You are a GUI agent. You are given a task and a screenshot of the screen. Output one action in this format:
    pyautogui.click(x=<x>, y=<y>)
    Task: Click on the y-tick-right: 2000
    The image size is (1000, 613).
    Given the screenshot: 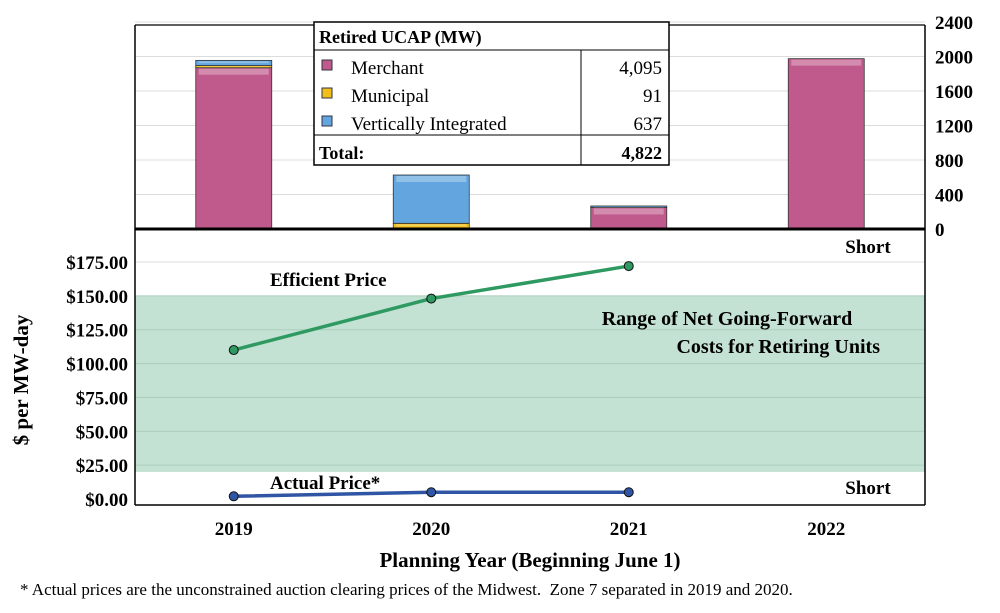 What is the action you would take?
    pyautogui.click(x=954, y=58)
    